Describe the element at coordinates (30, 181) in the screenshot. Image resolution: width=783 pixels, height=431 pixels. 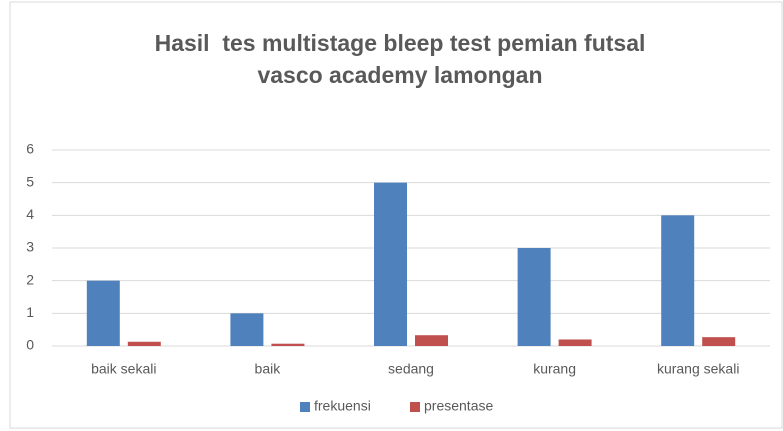
I see `y-tick-label: 5` at that location.